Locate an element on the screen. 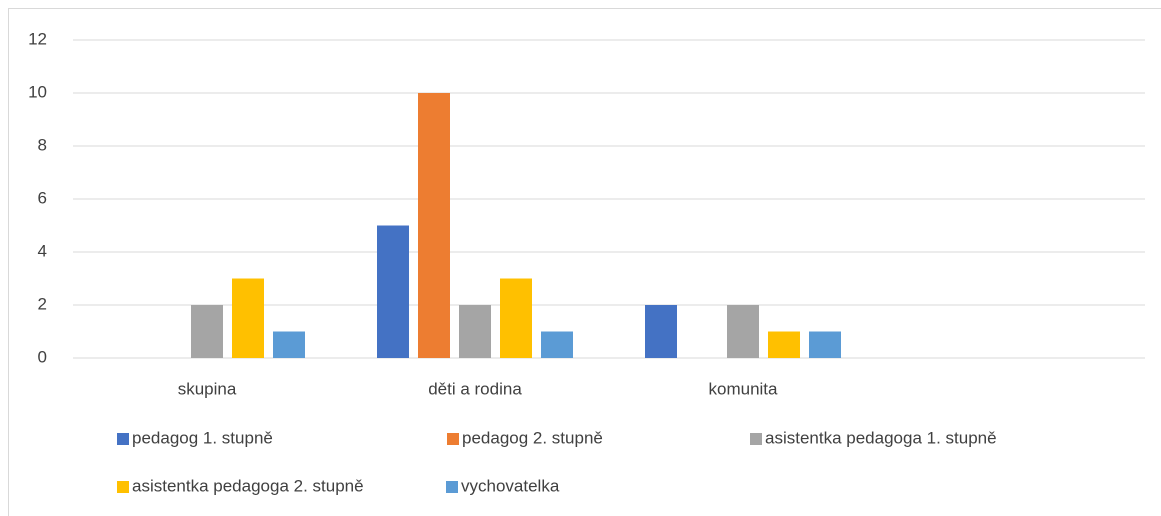 Image resolution: width=1161 pixels, height=516 pixels. x-tick-label: skupina is located at coordinates (207, 388).